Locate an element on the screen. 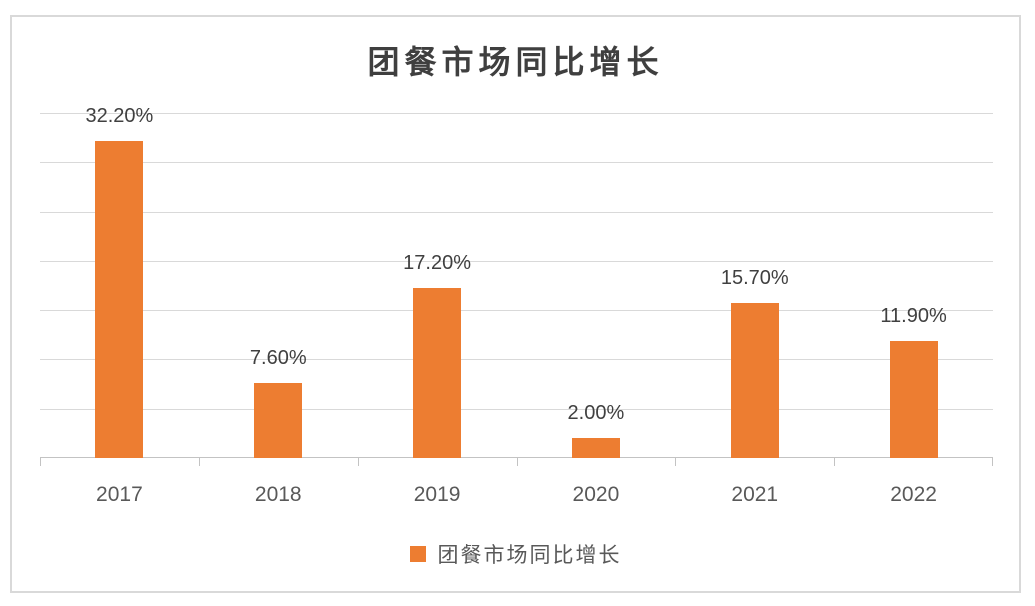 The width and height of the screenshot is (1035, 606). data-label-2017: 32.20% is located at coordinates (119, 115).